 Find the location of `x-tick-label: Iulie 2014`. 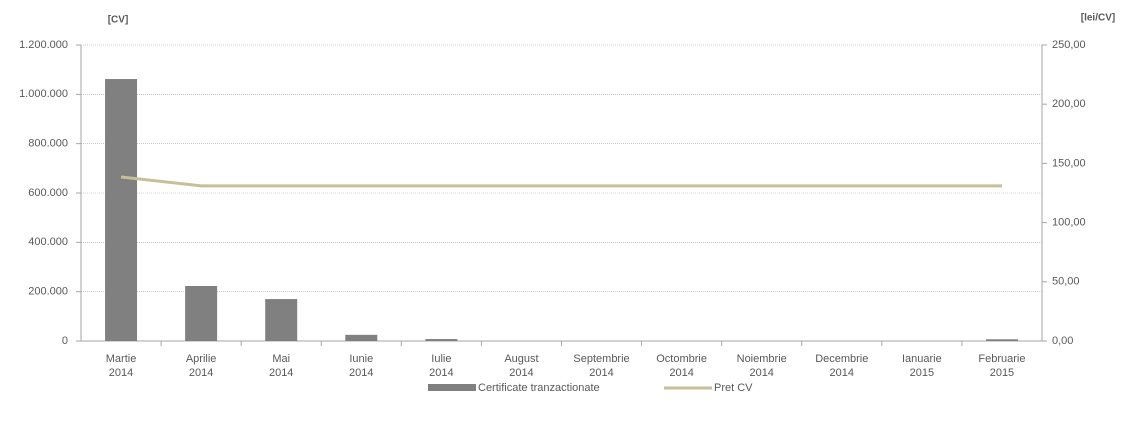

x-tick-label: Iulie 2014 is located at coordinates (441, 366).